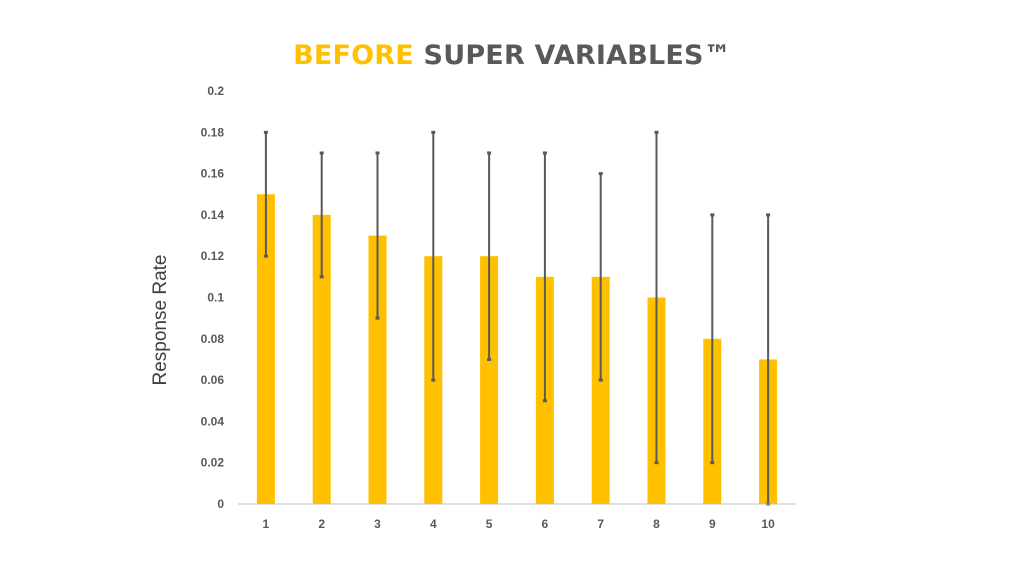 The height and width of the screenshot is (576, 1024). I want to click on y-tick-labels: 0 0.02 0.04 0.06 0.08 0.1 0.12 0.14 0.16 0.18 0.2, so click(213, 297).